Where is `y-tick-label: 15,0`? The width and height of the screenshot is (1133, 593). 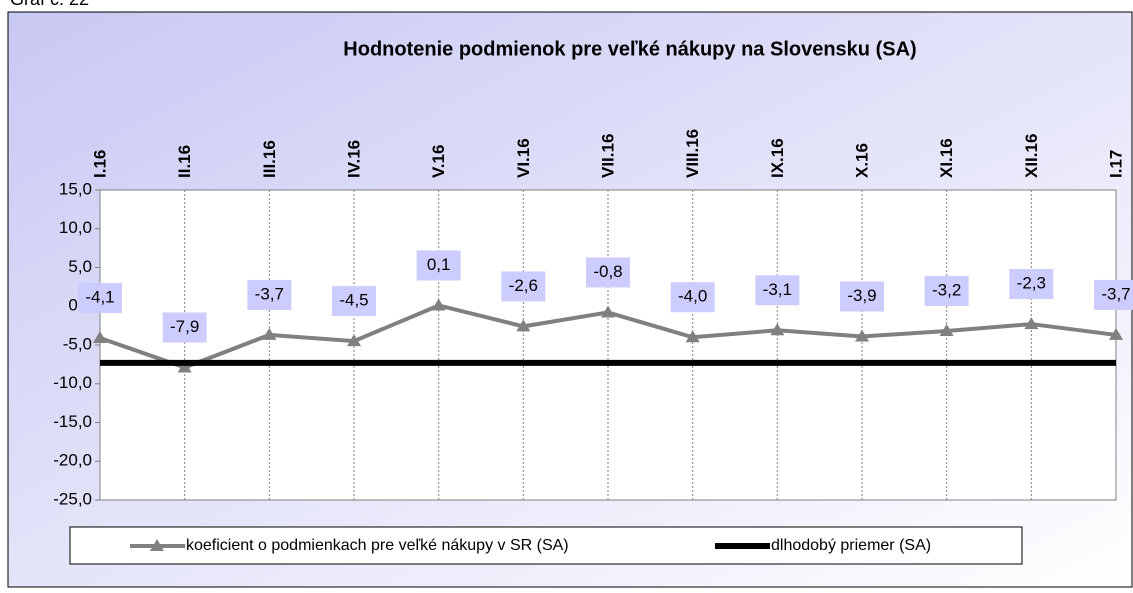 y-tick-label: 15,0 is located at coordinates (75, 188).